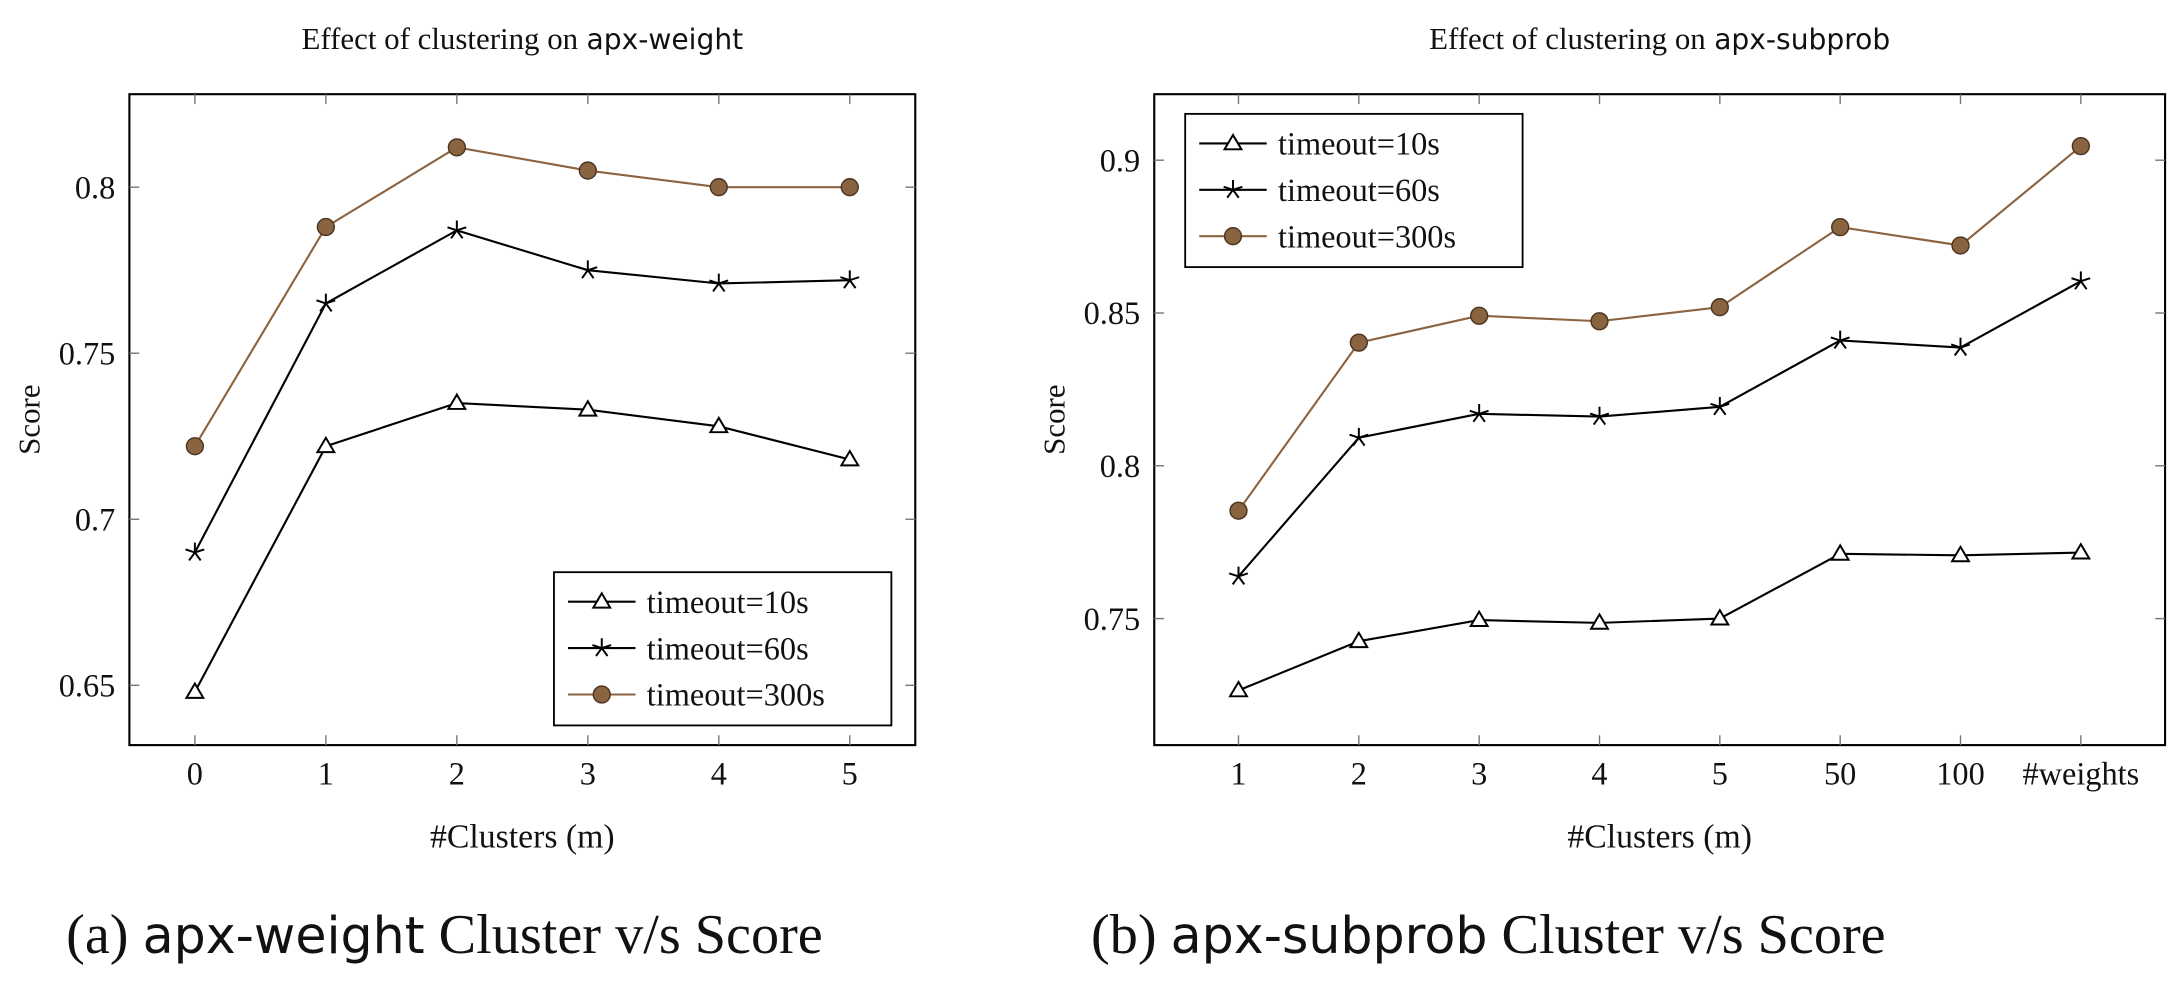 Image resolution: width=2182 pixels, height=1008 pixels. What do you see at coordinates (97, 935) in the screenshot?
I see `caption-label: (a)` at bounding box center [97, 935].